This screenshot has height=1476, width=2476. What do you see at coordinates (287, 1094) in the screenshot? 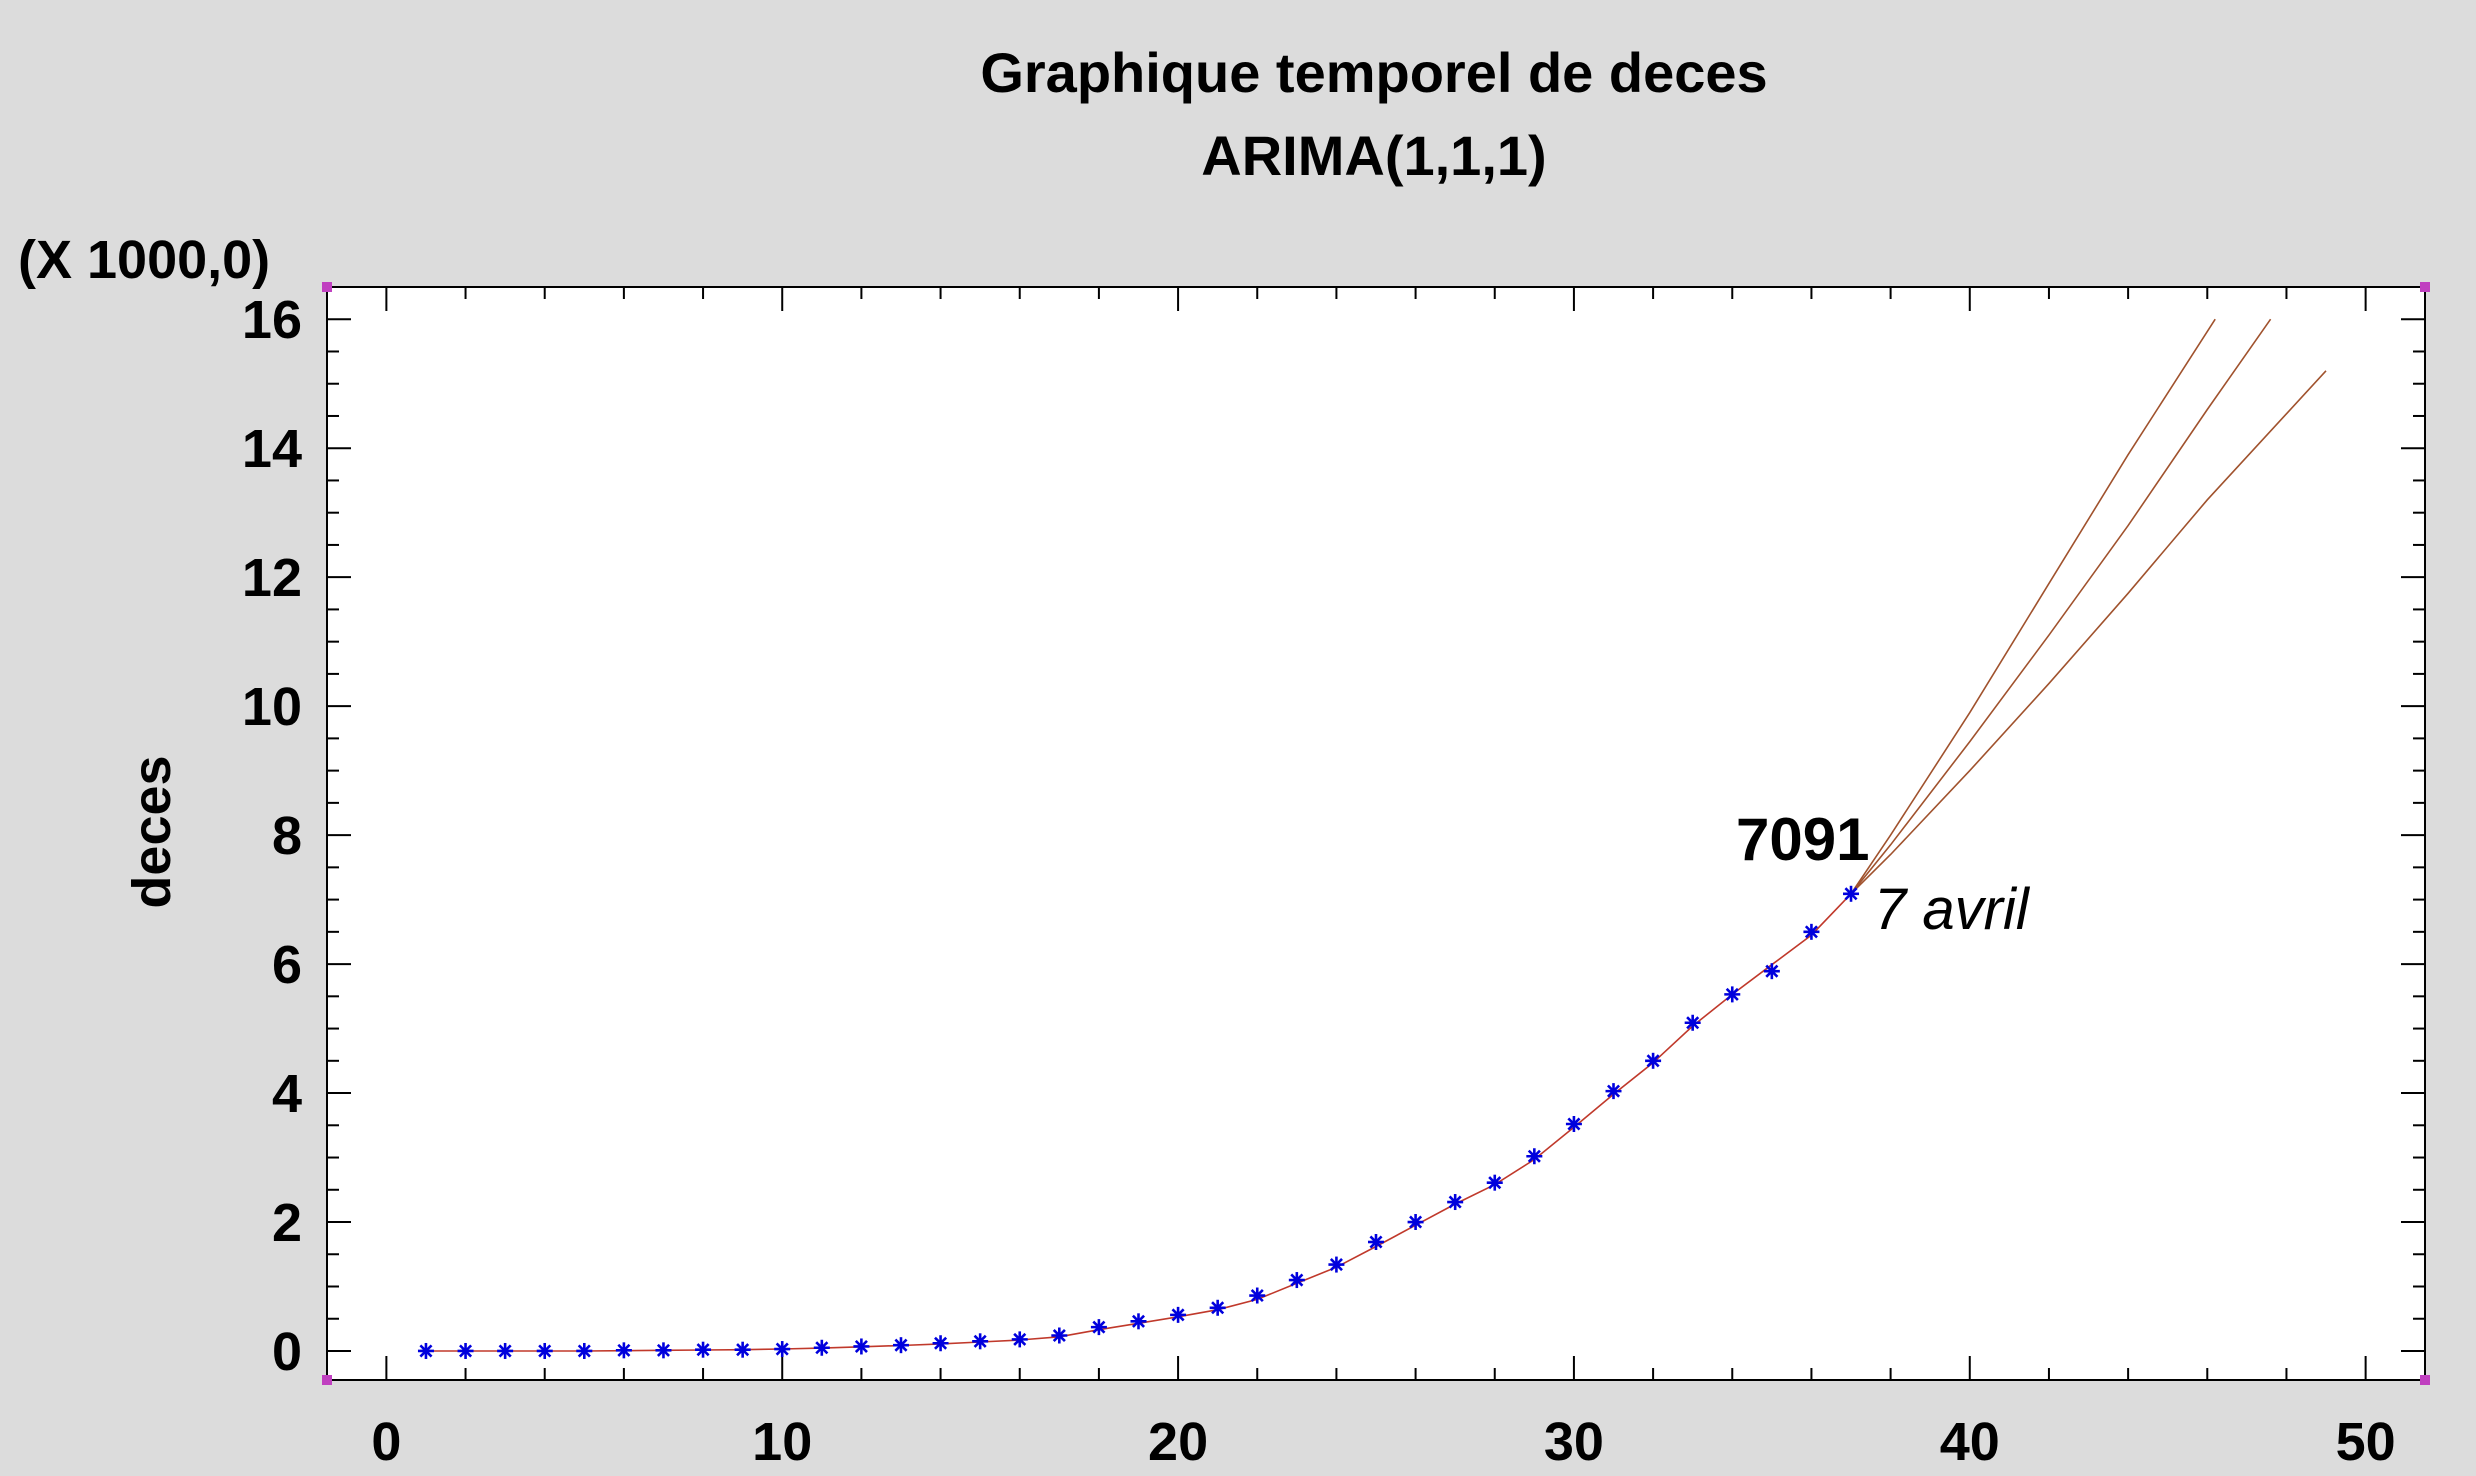
I see `y-tick-label: 4` at bounding box center [287, 1094].